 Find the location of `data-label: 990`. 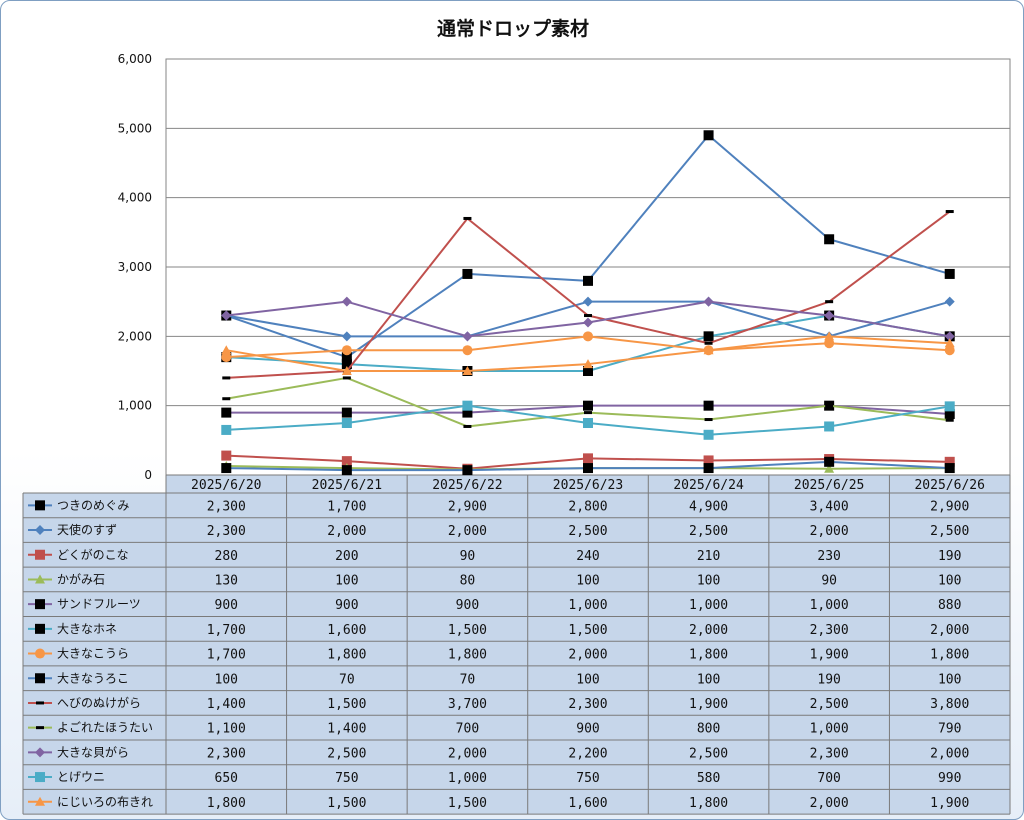

data-label: 990 is located at coordinates (949, 778).